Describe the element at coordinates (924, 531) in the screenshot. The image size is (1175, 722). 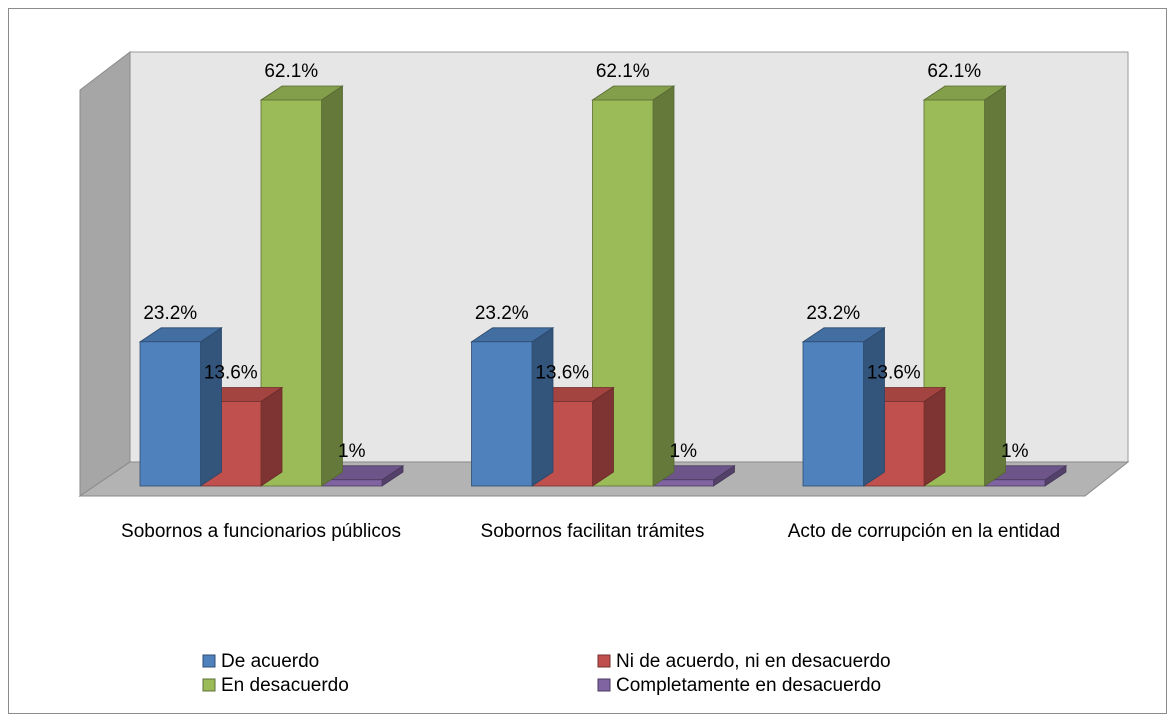
I see `x-tick-label: Acto de corrupción en la entidad` at that location.